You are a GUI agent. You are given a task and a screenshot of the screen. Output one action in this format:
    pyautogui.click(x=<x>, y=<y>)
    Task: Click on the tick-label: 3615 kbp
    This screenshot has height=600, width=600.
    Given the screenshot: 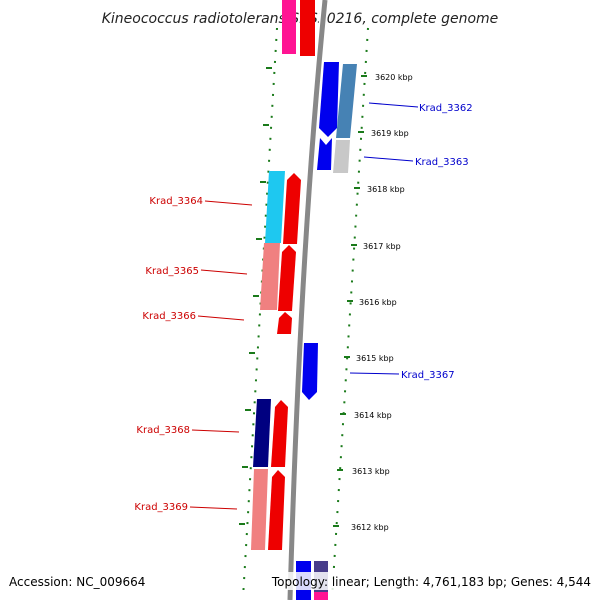 What is the action you would take?
    pyautogui.click(x=375, y=358)
    